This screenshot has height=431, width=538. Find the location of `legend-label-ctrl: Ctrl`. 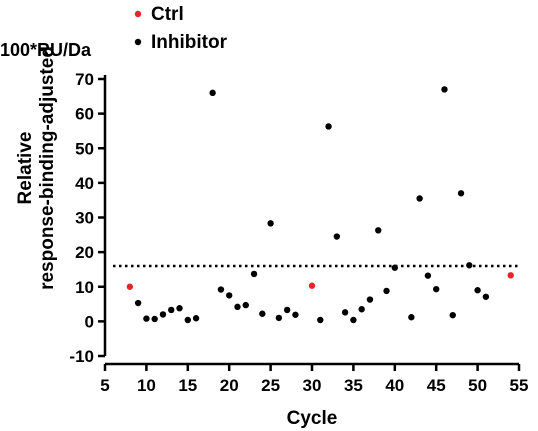

legend-label-ctrl: Ctrl is located at coordinates (167, 14).